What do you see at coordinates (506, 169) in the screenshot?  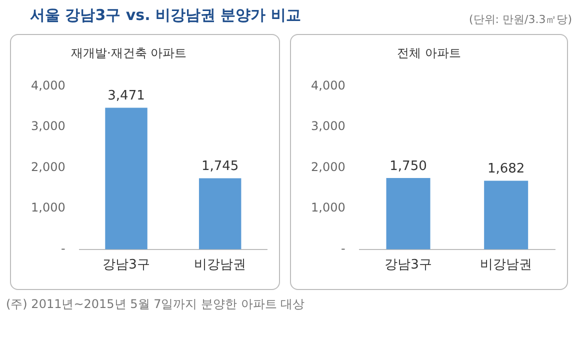 I see `data-label: 1,682` at bounding box center [506, 169].